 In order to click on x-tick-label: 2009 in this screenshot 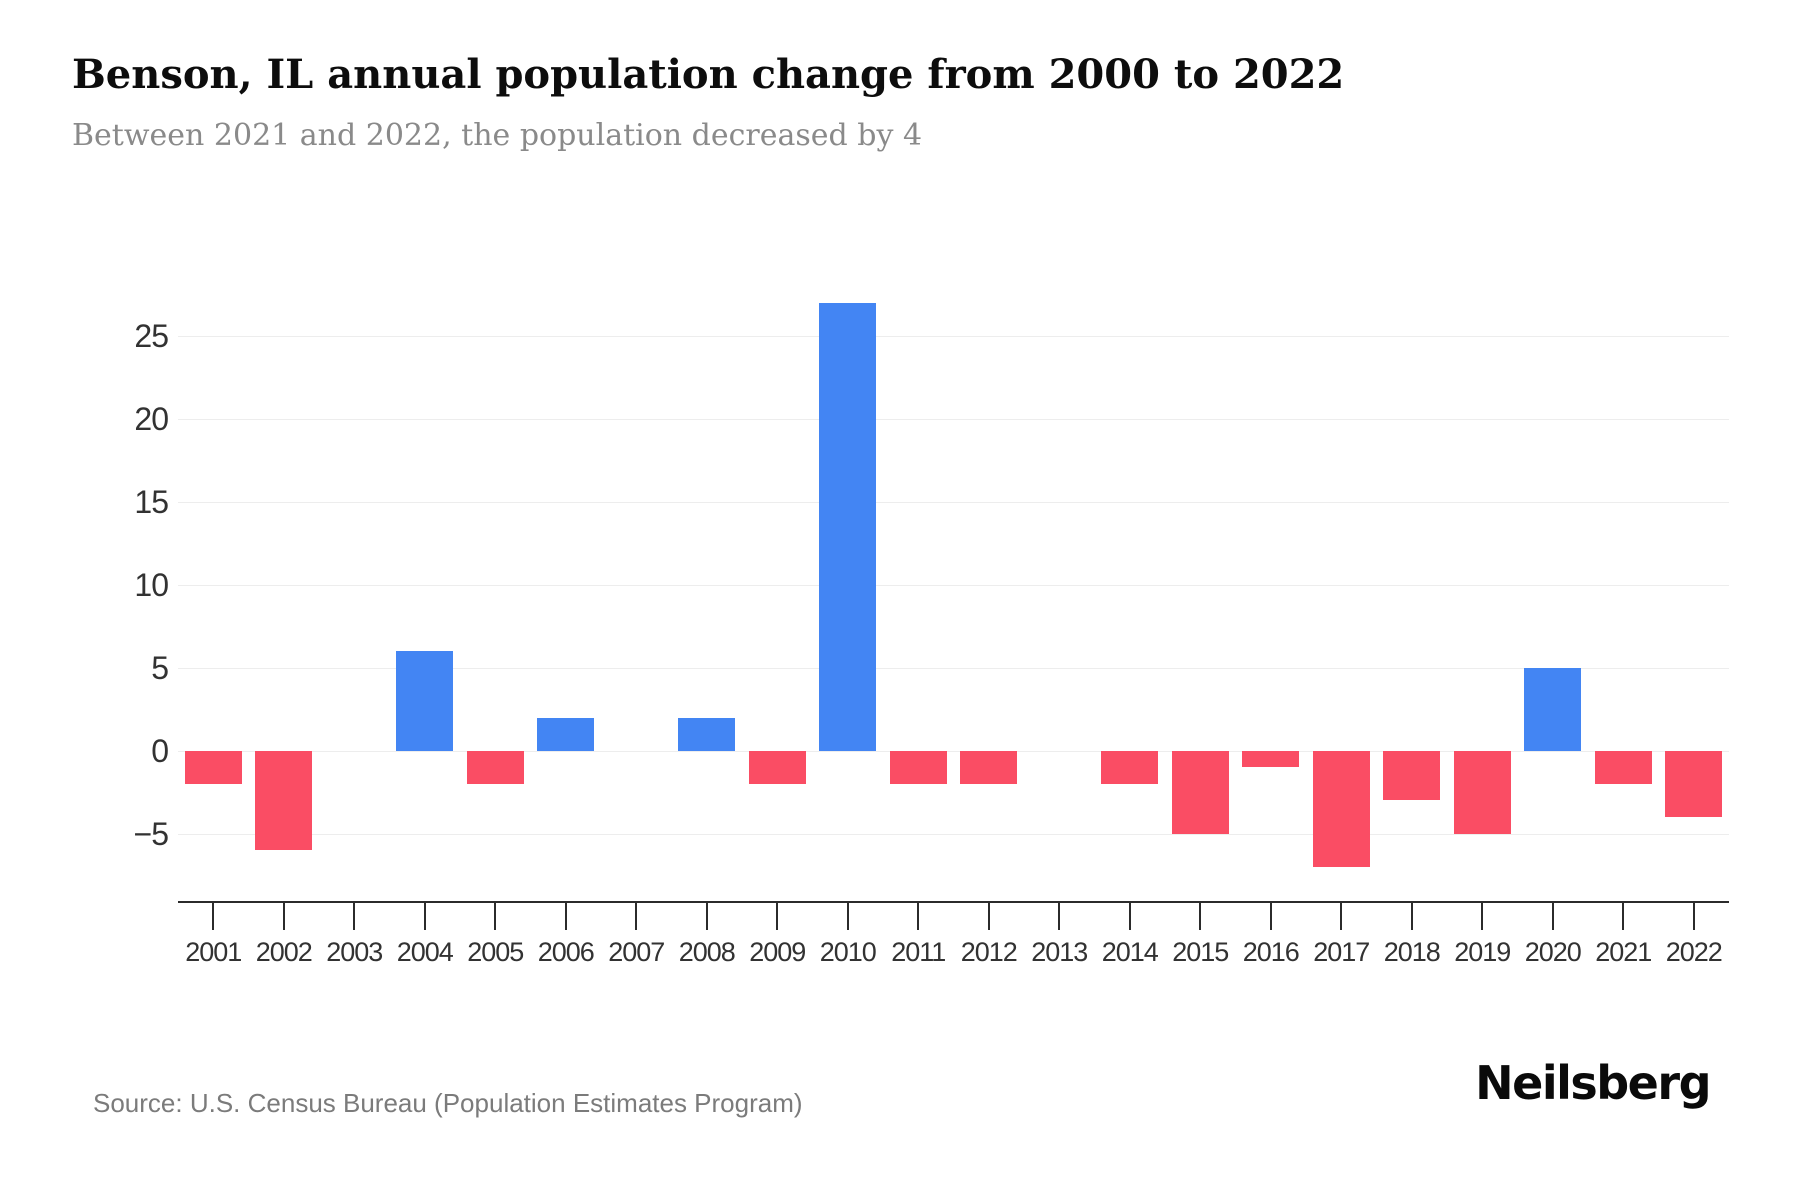, I will do `click(777, 952)`.